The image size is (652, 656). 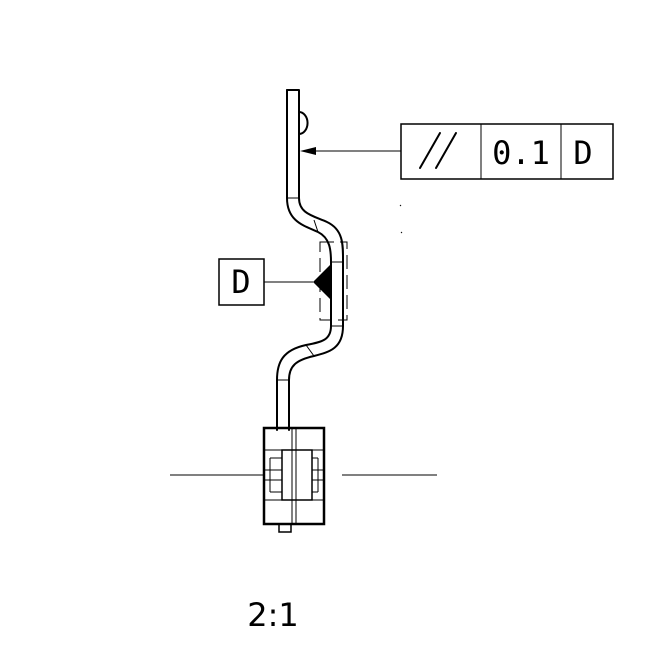 I want to click on fcf-tolerance-value: 0.1, so click(x=521, y=153).